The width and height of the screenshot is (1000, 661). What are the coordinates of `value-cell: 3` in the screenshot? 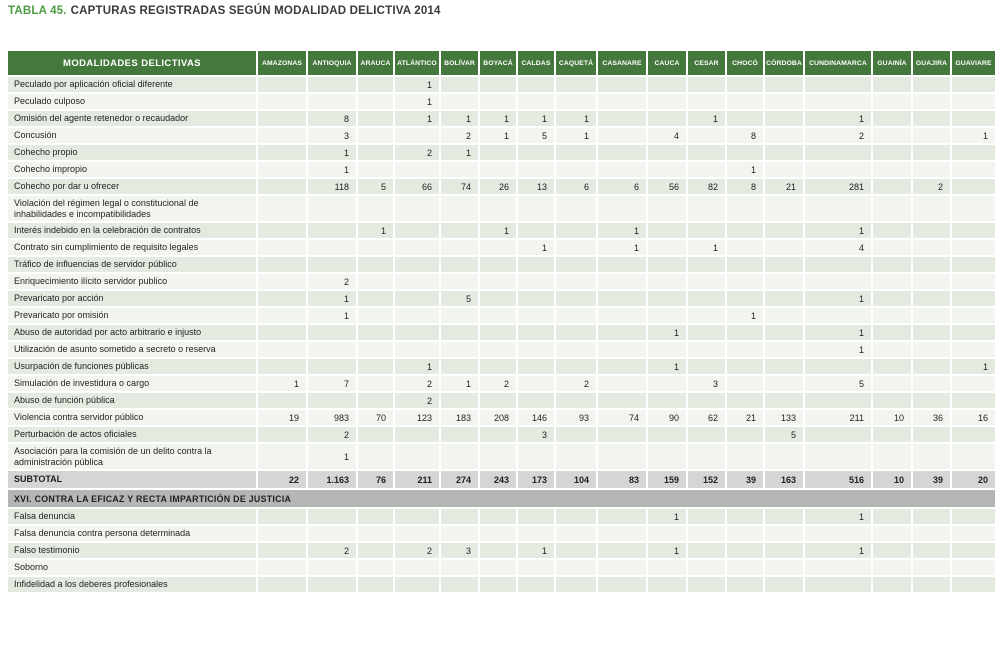 It's located at (460, 551).